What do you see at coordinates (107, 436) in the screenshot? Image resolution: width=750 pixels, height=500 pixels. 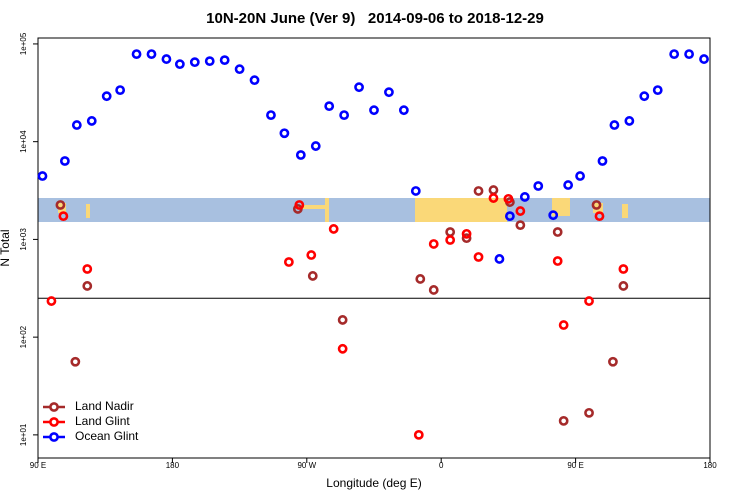 I see `legend-label: Ocean Glint` at bounding box center [107, 436].